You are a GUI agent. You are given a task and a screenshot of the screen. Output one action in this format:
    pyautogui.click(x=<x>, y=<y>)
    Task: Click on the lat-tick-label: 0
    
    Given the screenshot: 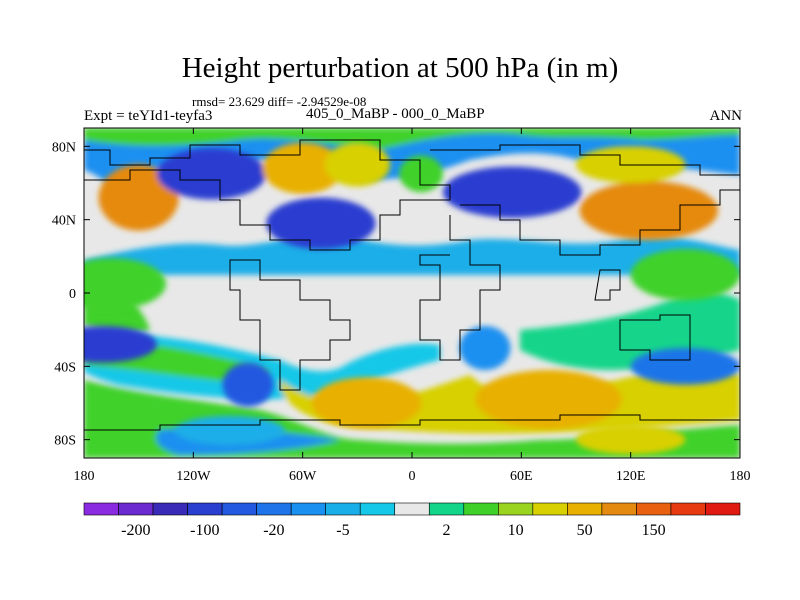 What is the action you would take?
    pyautogui.click(x=72, y=294)
    